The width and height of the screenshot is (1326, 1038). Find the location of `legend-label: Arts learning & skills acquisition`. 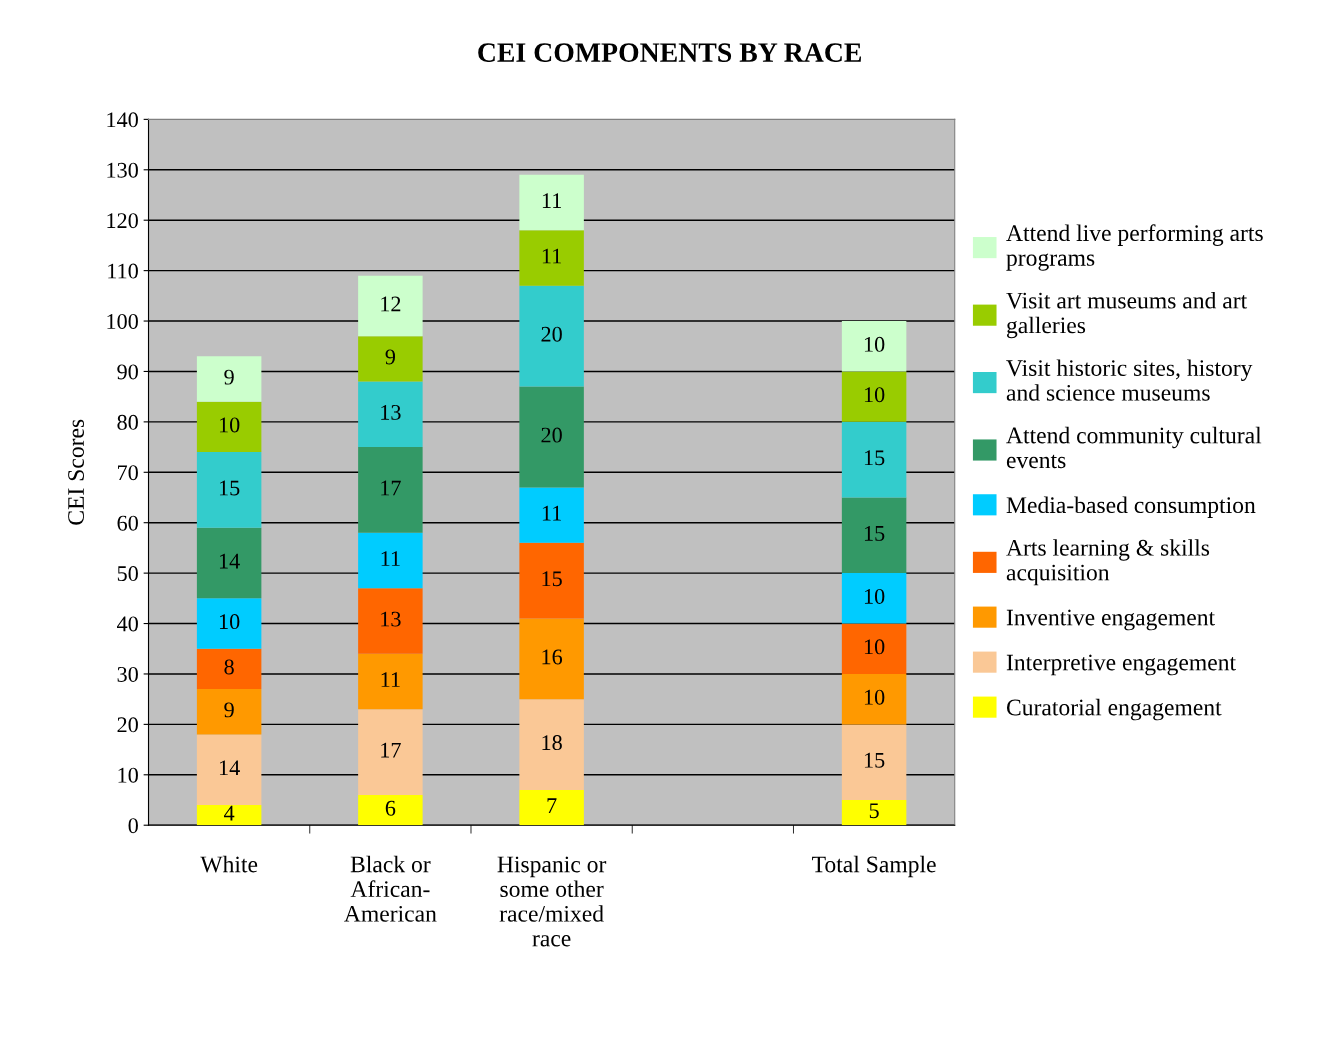

legend-label: Arts learning & skills acquisition is located at coordinates (1108, 562).